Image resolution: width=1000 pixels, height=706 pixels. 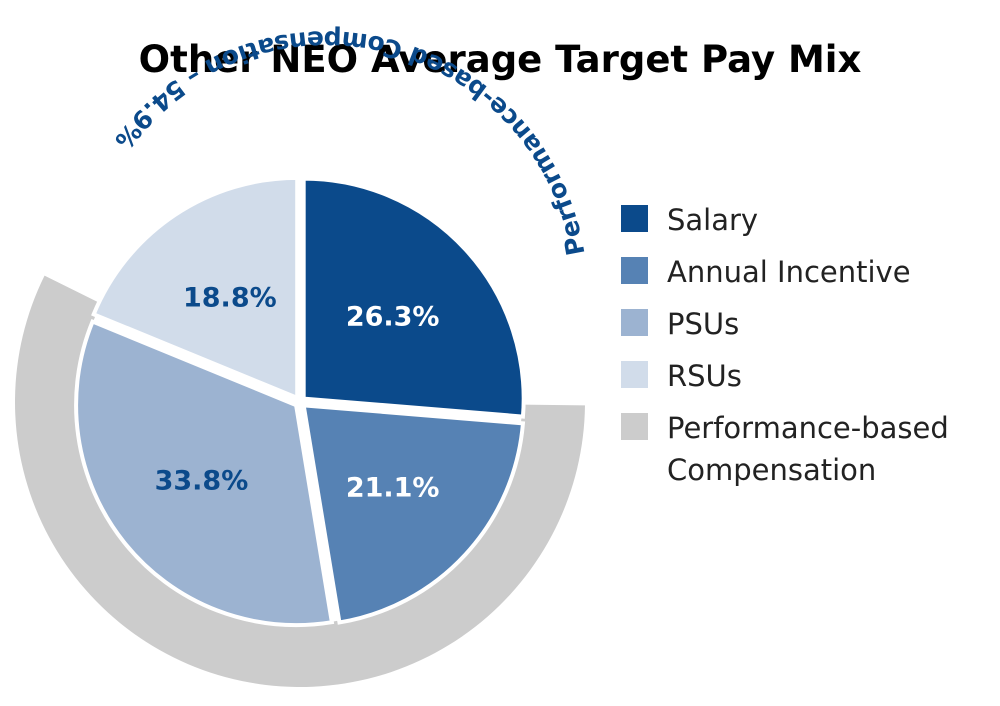 What do you see at coordinates (634, 218) in the screenshot?
I see `legend-swatch-salary` at bounding box center [634, 218].